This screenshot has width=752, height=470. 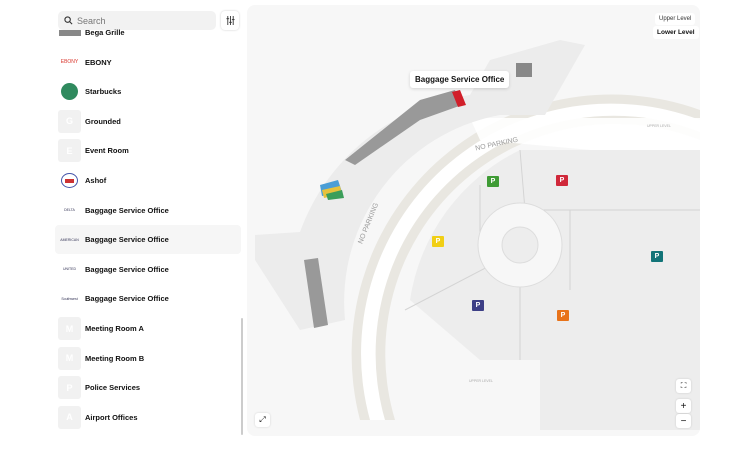 I want to click on list-item-label: Grounded, so click(x=103, y=121).